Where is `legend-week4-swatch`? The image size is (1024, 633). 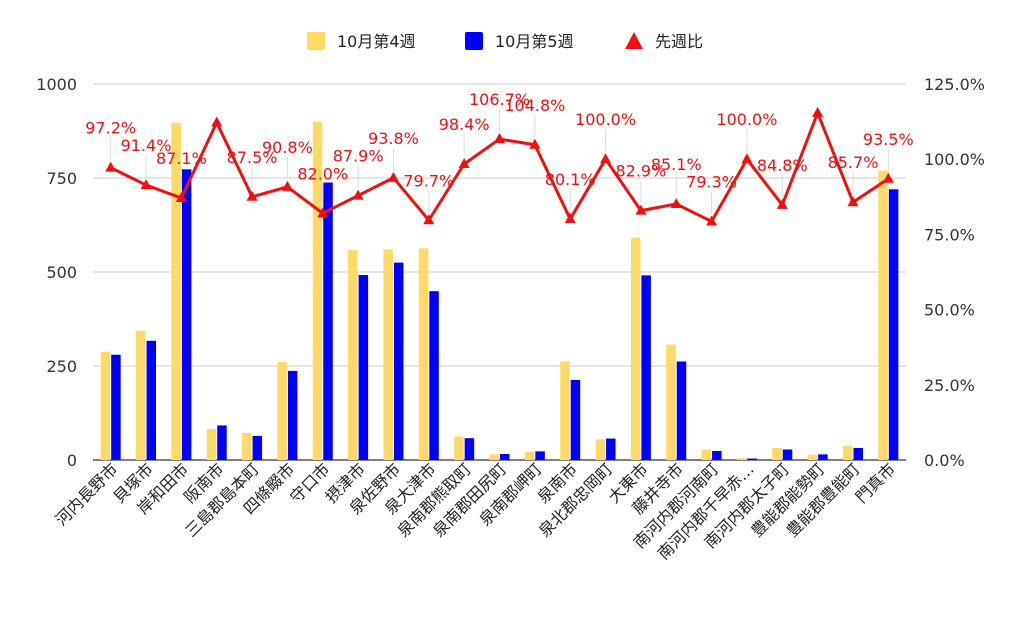 legend-week4-swatch is located at coordinates (316, 41).